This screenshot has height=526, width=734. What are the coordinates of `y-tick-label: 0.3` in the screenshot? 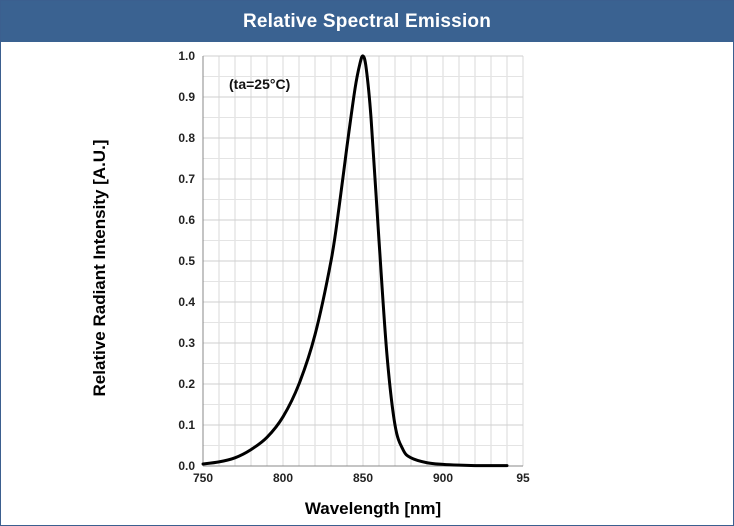 It's located at (186, 343).